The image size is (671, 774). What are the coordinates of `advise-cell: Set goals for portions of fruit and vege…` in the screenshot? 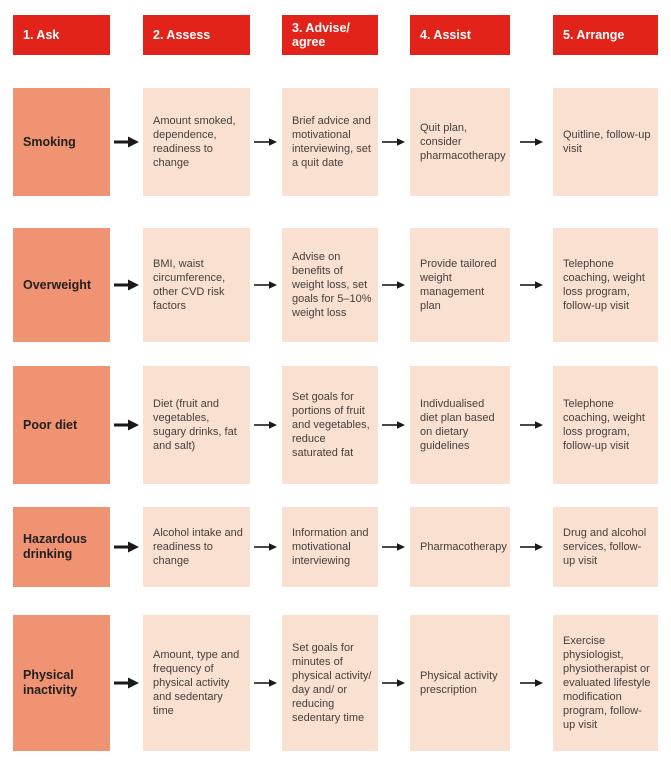 It's located at (330, 425).